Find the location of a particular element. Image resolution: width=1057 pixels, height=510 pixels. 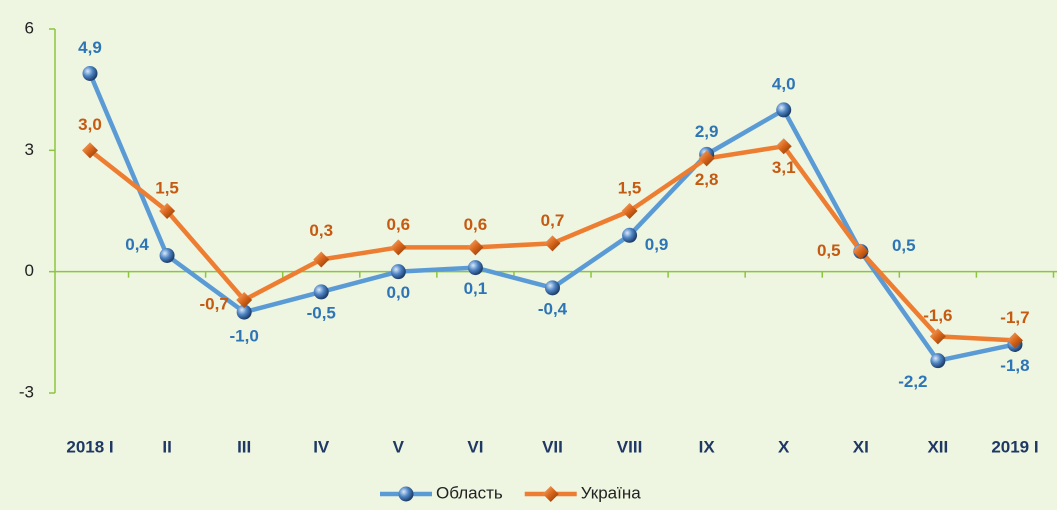

data-label: -1,8 is located at coordinates (1014, 365).